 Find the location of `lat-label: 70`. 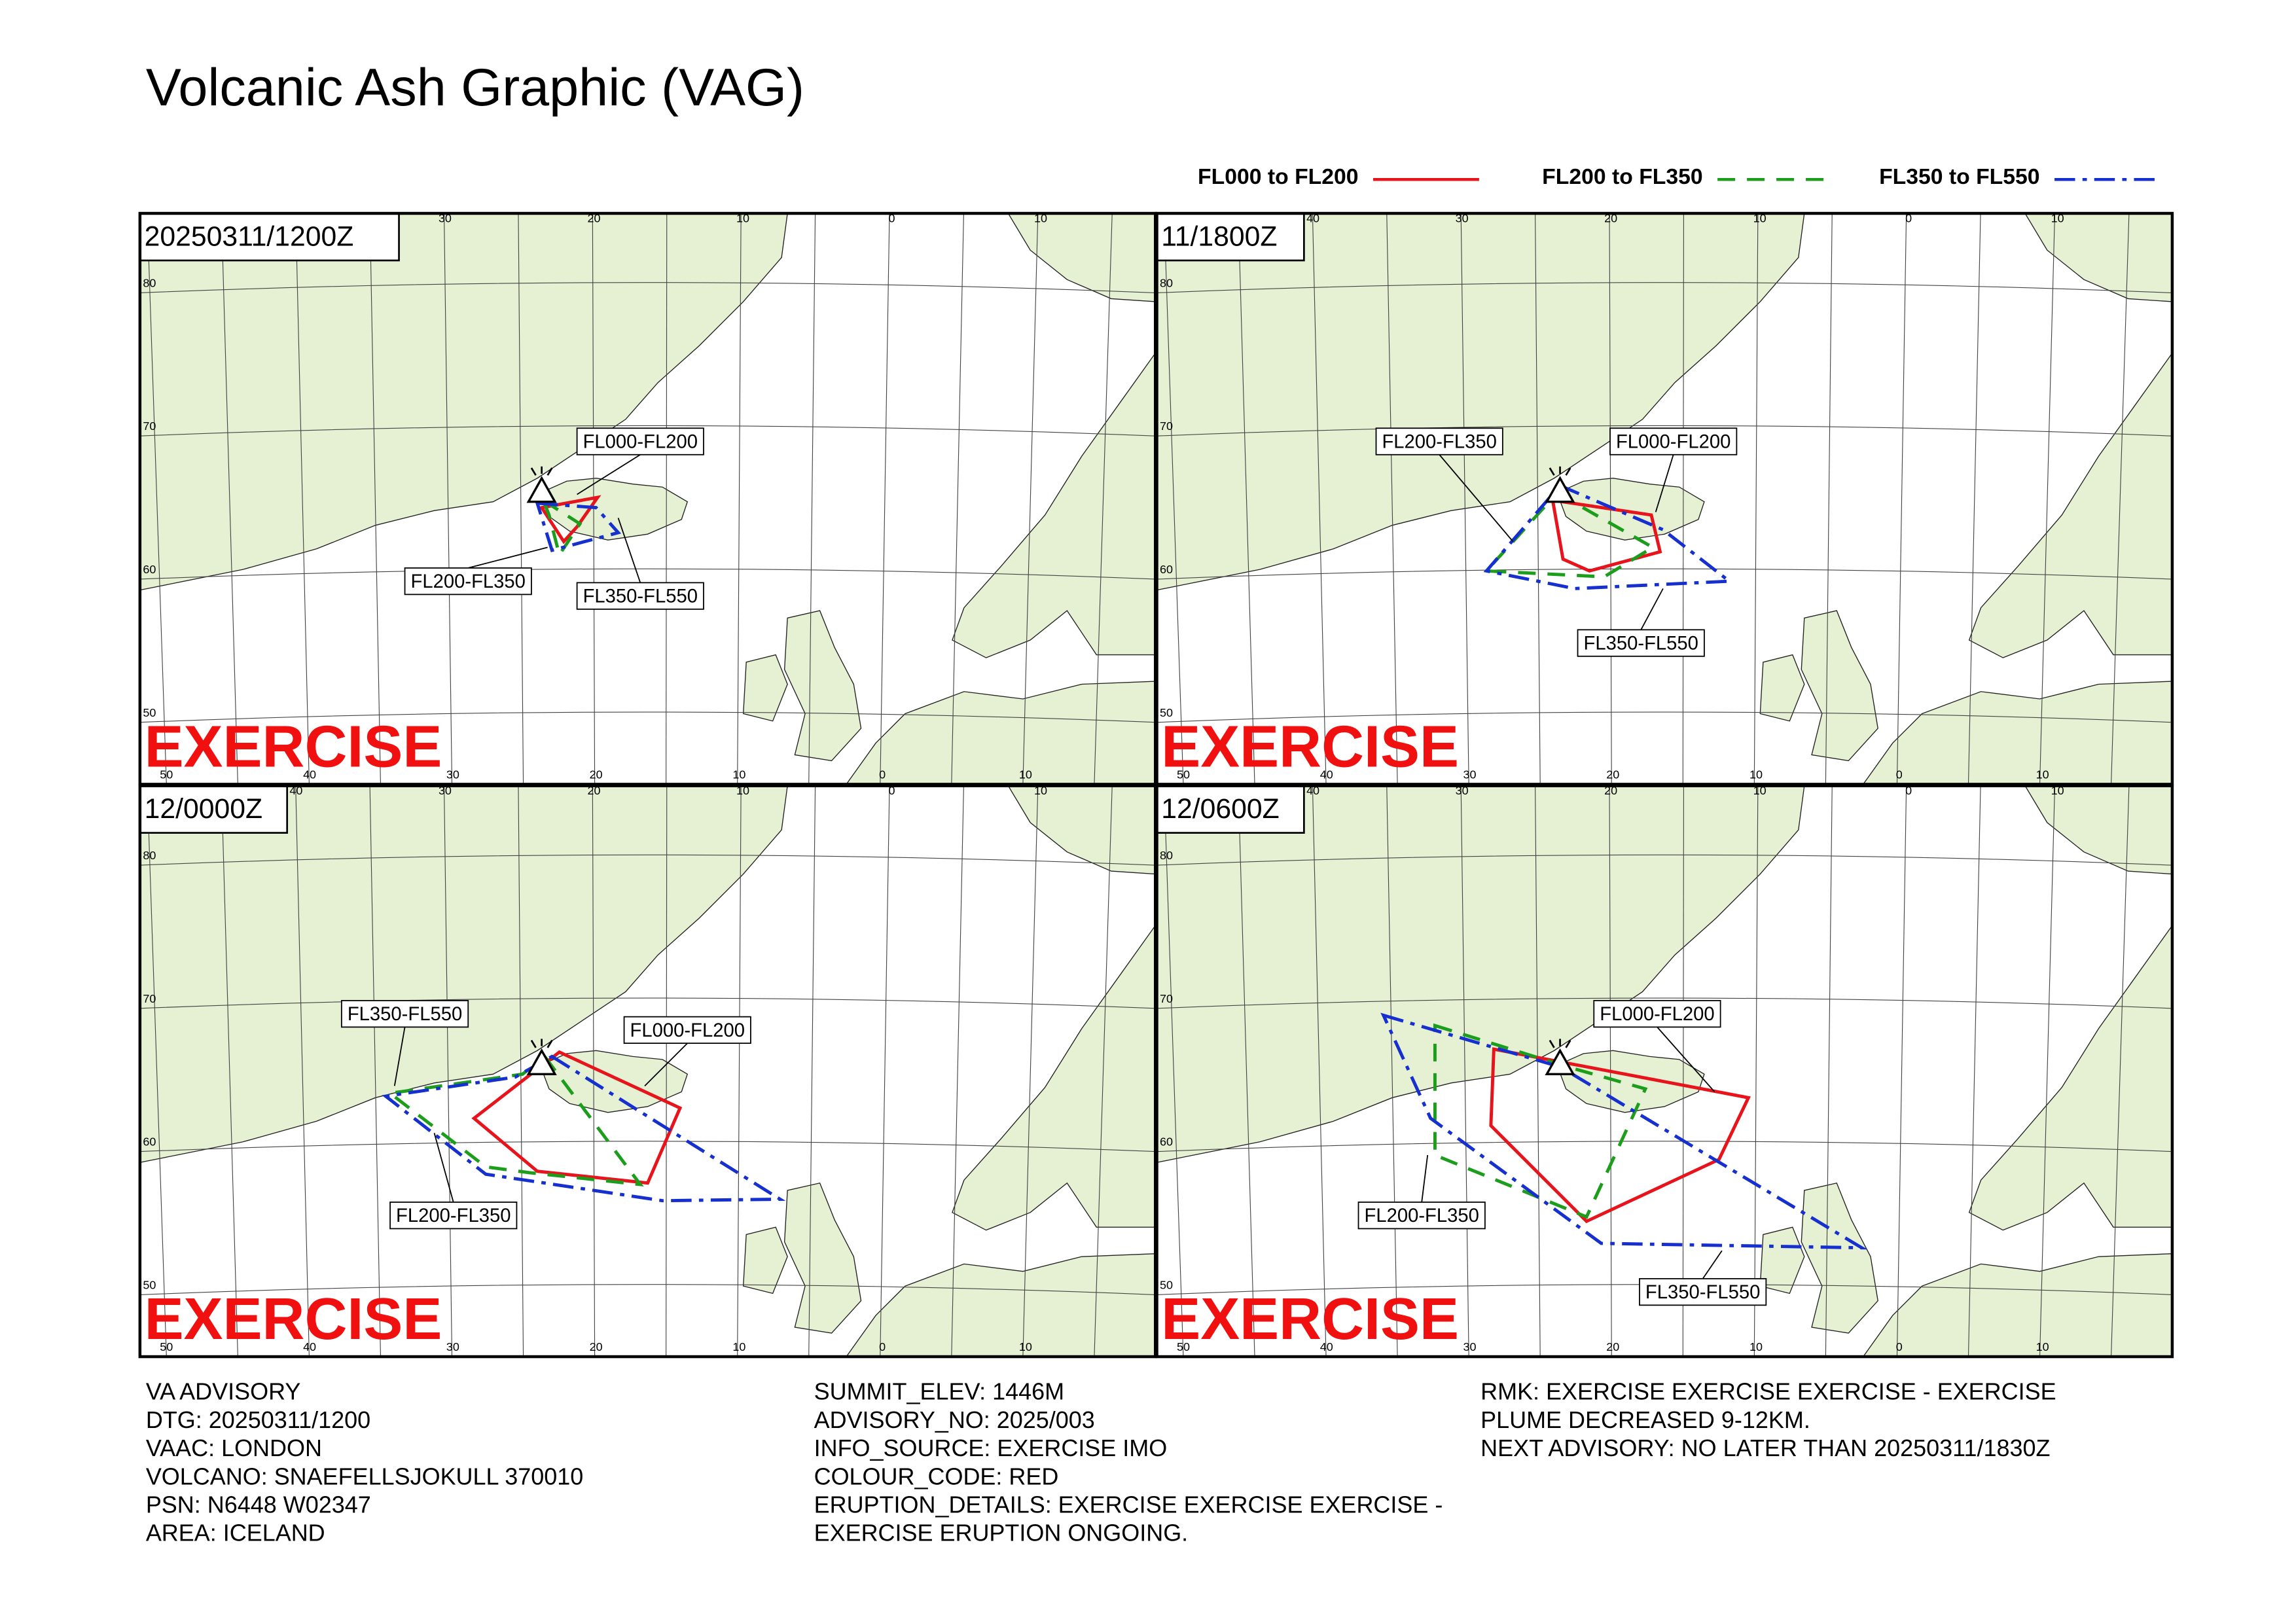

lat-label: 70 is located at coordinates (149, 998).